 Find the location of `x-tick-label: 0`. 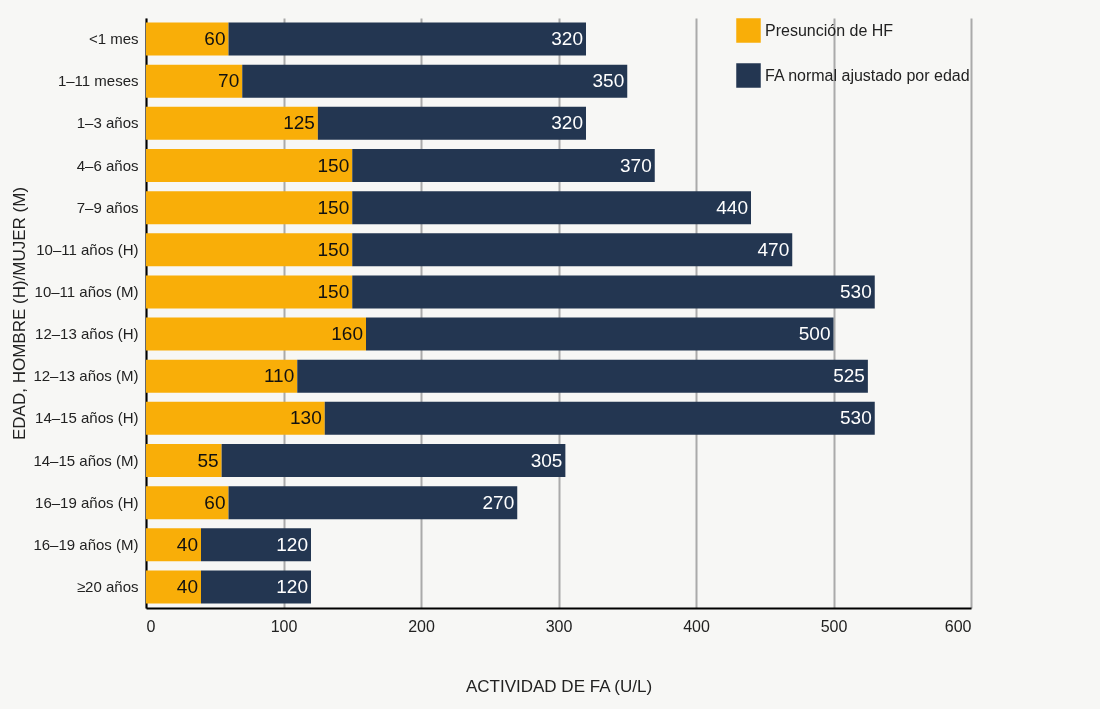

x-tick-label: 0 is located at coordinates (151, 626).